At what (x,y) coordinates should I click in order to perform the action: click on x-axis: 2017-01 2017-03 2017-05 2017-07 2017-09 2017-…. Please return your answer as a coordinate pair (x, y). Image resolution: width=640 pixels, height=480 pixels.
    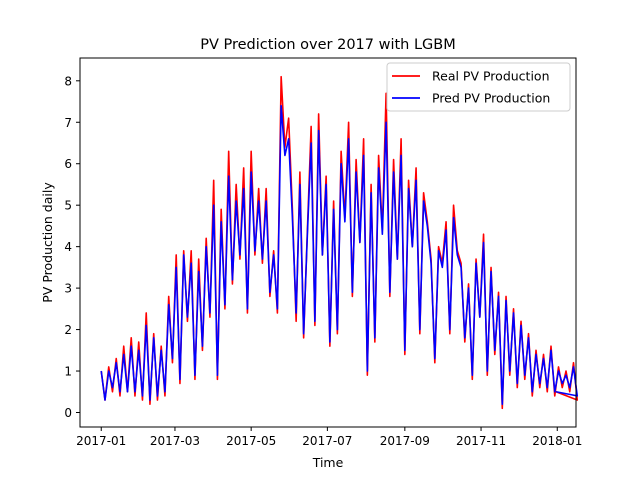
    Looking at the image, I should click on (329, 437).